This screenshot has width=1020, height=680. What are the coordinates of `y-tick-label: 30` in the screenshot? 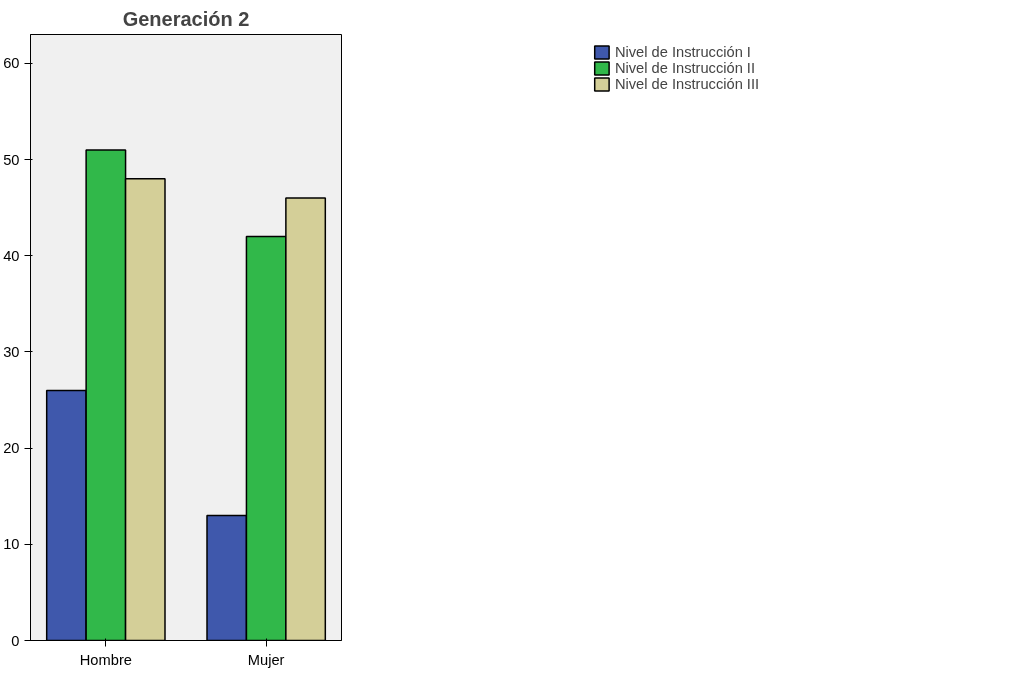 It's located at (11, 351).